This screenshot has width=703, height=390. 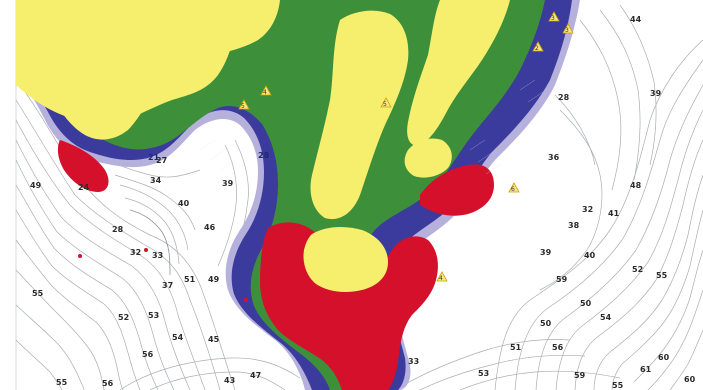 What do you see at coordinates (163, 275) in the screenshot?
I see `waypoint-dots` at bounding box center [163, 275].